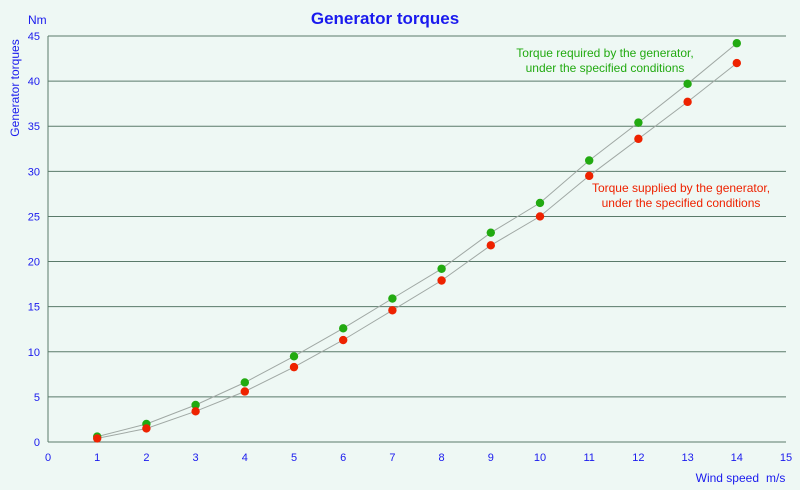  What do you see at coordinates (48, 458) in the screenshot?
I see `x-tick-label: 0` at bounding box center [48, 458].